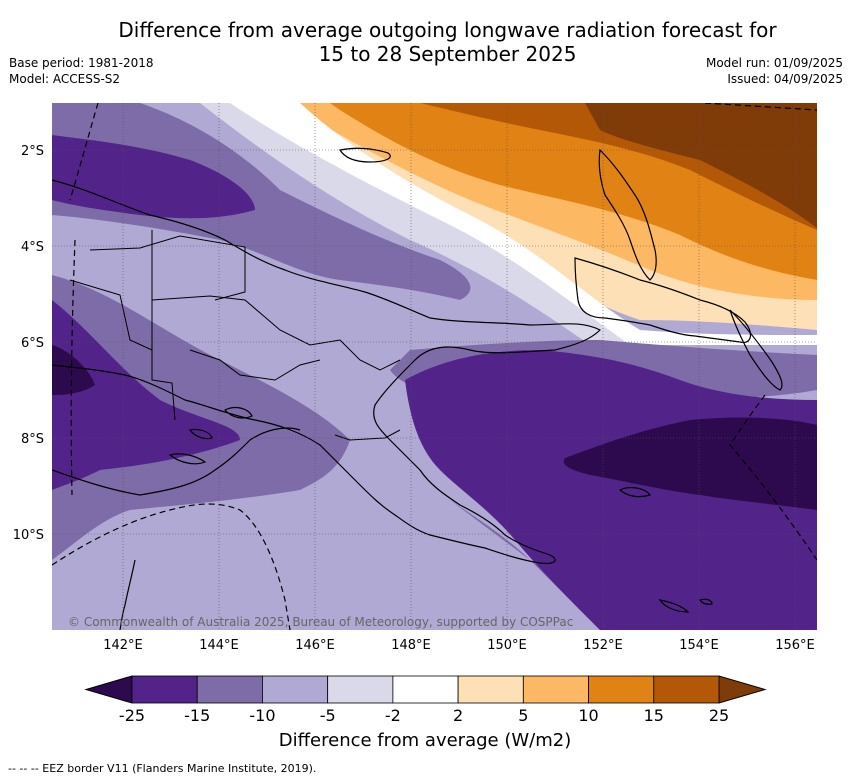 The height and width of the screenshot is (781, 850). I want to click on bougainville, so click(756, 350).